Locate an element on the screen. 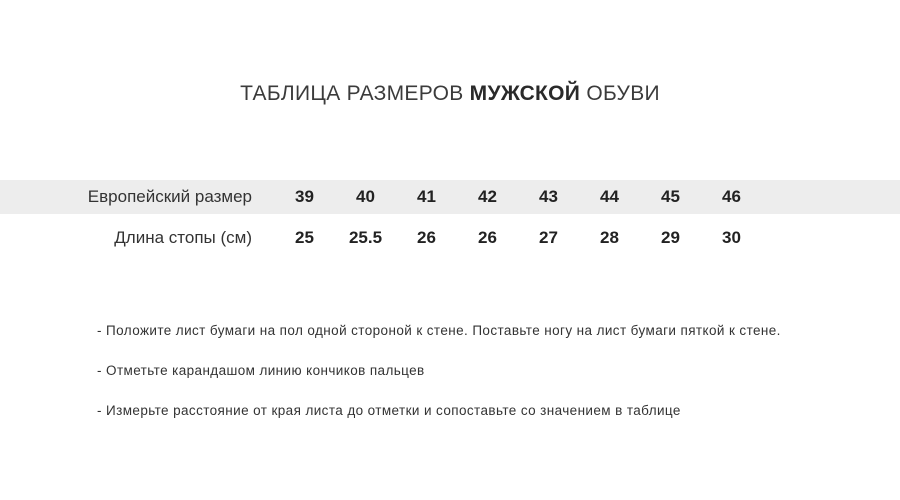  size-value-cell: 25.5 is located at coordinates (365, 237).